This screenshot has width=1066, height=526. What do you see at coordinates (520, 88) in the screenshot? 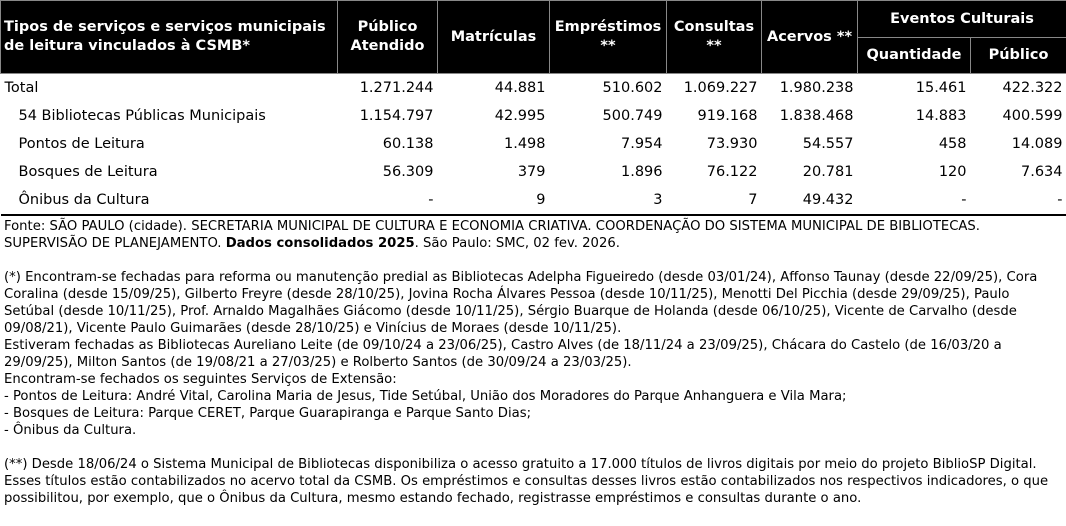
I see `cell-value: 44.881` at bounding box center [520, 88].